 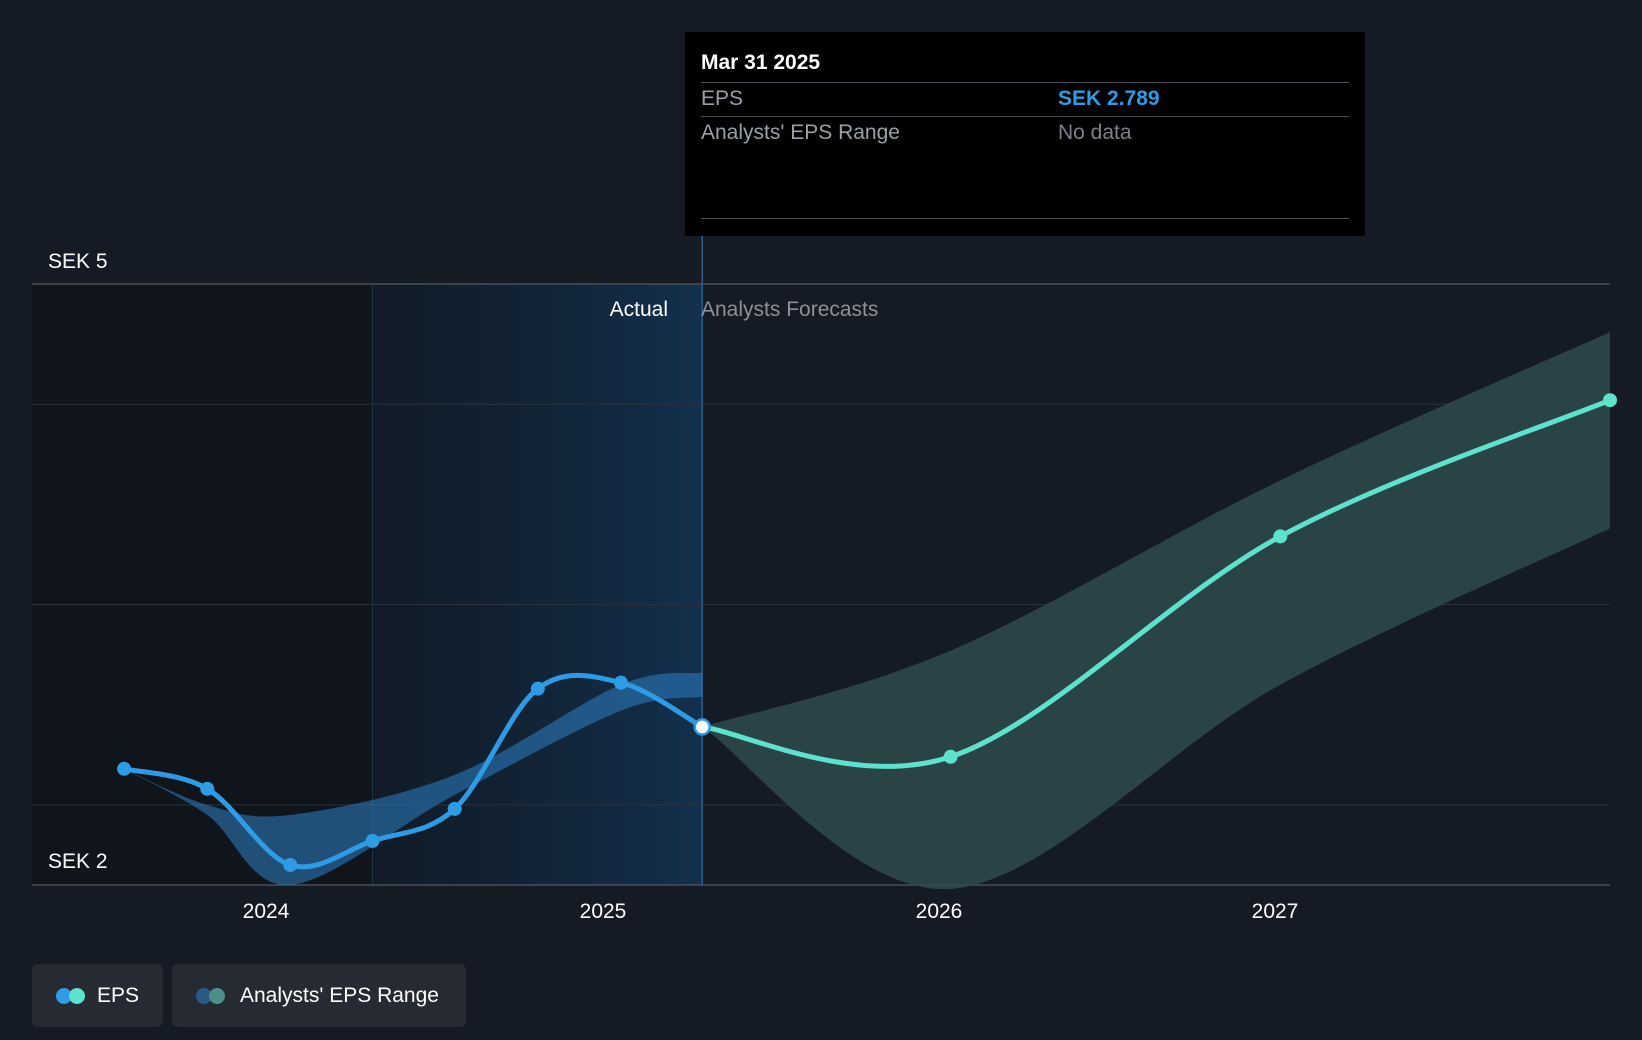 I want to click on legend-item-eps: EPS, so click(x=97, y=995).